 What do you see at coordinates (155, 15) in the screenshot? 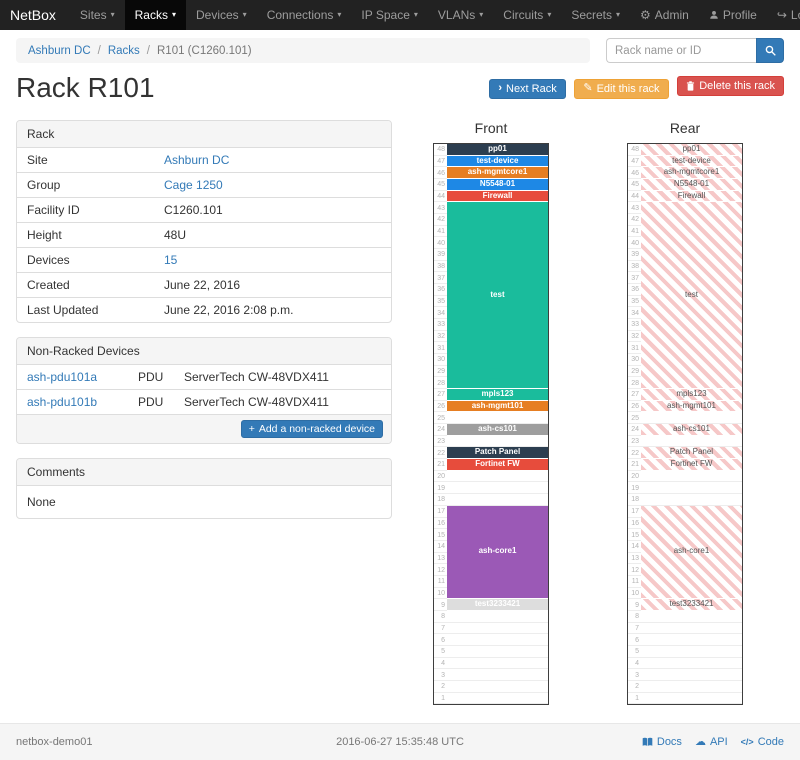
I see `nav-item-racks: Racks ▾` at bounding box center [155, 15].